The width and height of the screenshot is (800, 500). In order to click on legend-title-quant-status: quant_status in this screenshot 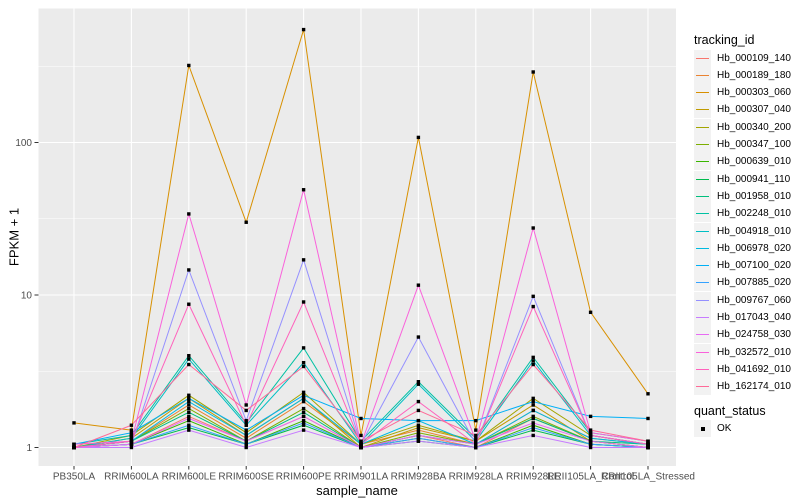, I will do `click(730, 411)`.